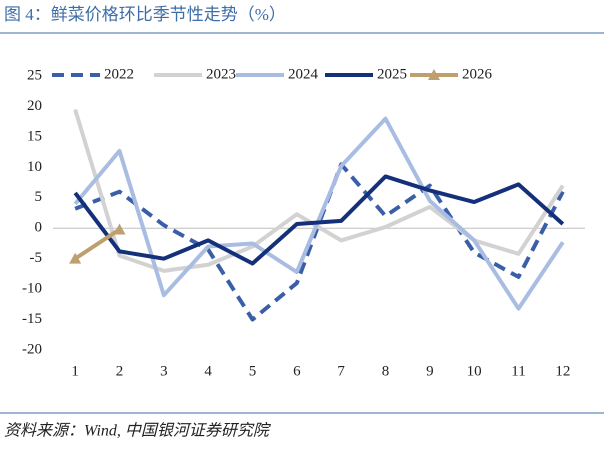  What do you see at coordinates (119, 74) in the screenshot?
I see `legend-label: 2022` at bounding box center [119, 74].